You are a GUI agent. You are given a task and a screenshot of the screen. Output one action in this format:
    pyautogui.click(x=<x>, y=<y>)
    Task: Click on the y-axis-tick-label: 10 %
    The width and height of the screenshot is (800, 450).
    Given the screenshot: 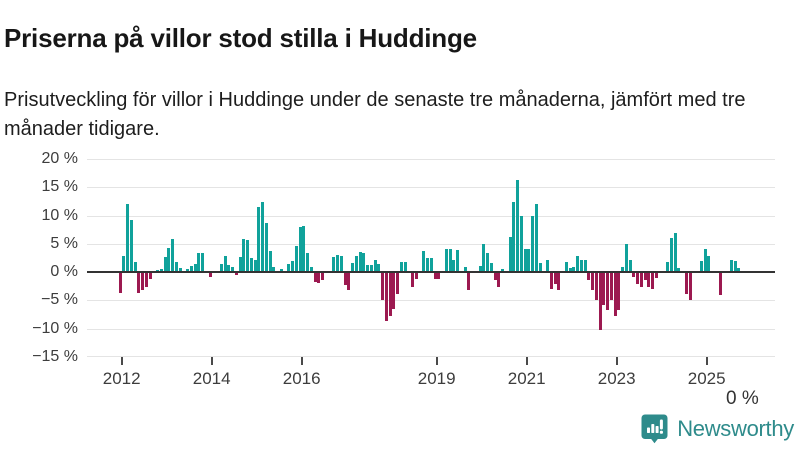 What is the action you would take?
    pyautogui.click(x=59, y=215)
    